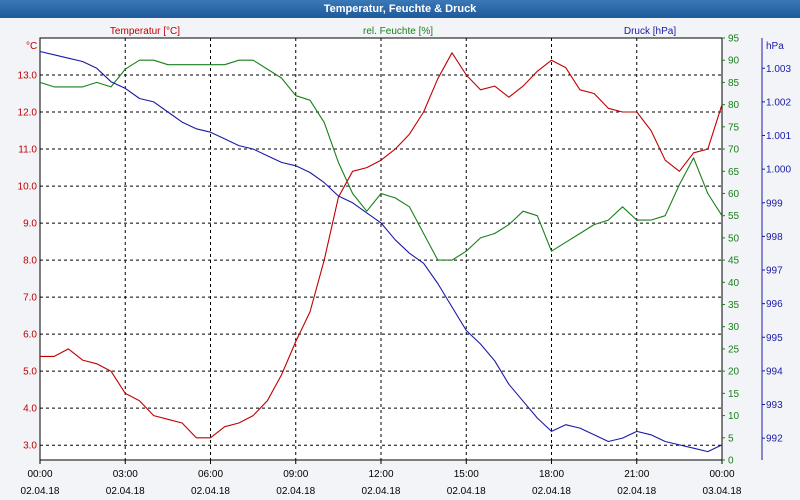 The image size is (800, 500). Describe the element at coordinates (28, 187) in the screenshot. I see `left-axis-tick-label: 10.0` at that location.